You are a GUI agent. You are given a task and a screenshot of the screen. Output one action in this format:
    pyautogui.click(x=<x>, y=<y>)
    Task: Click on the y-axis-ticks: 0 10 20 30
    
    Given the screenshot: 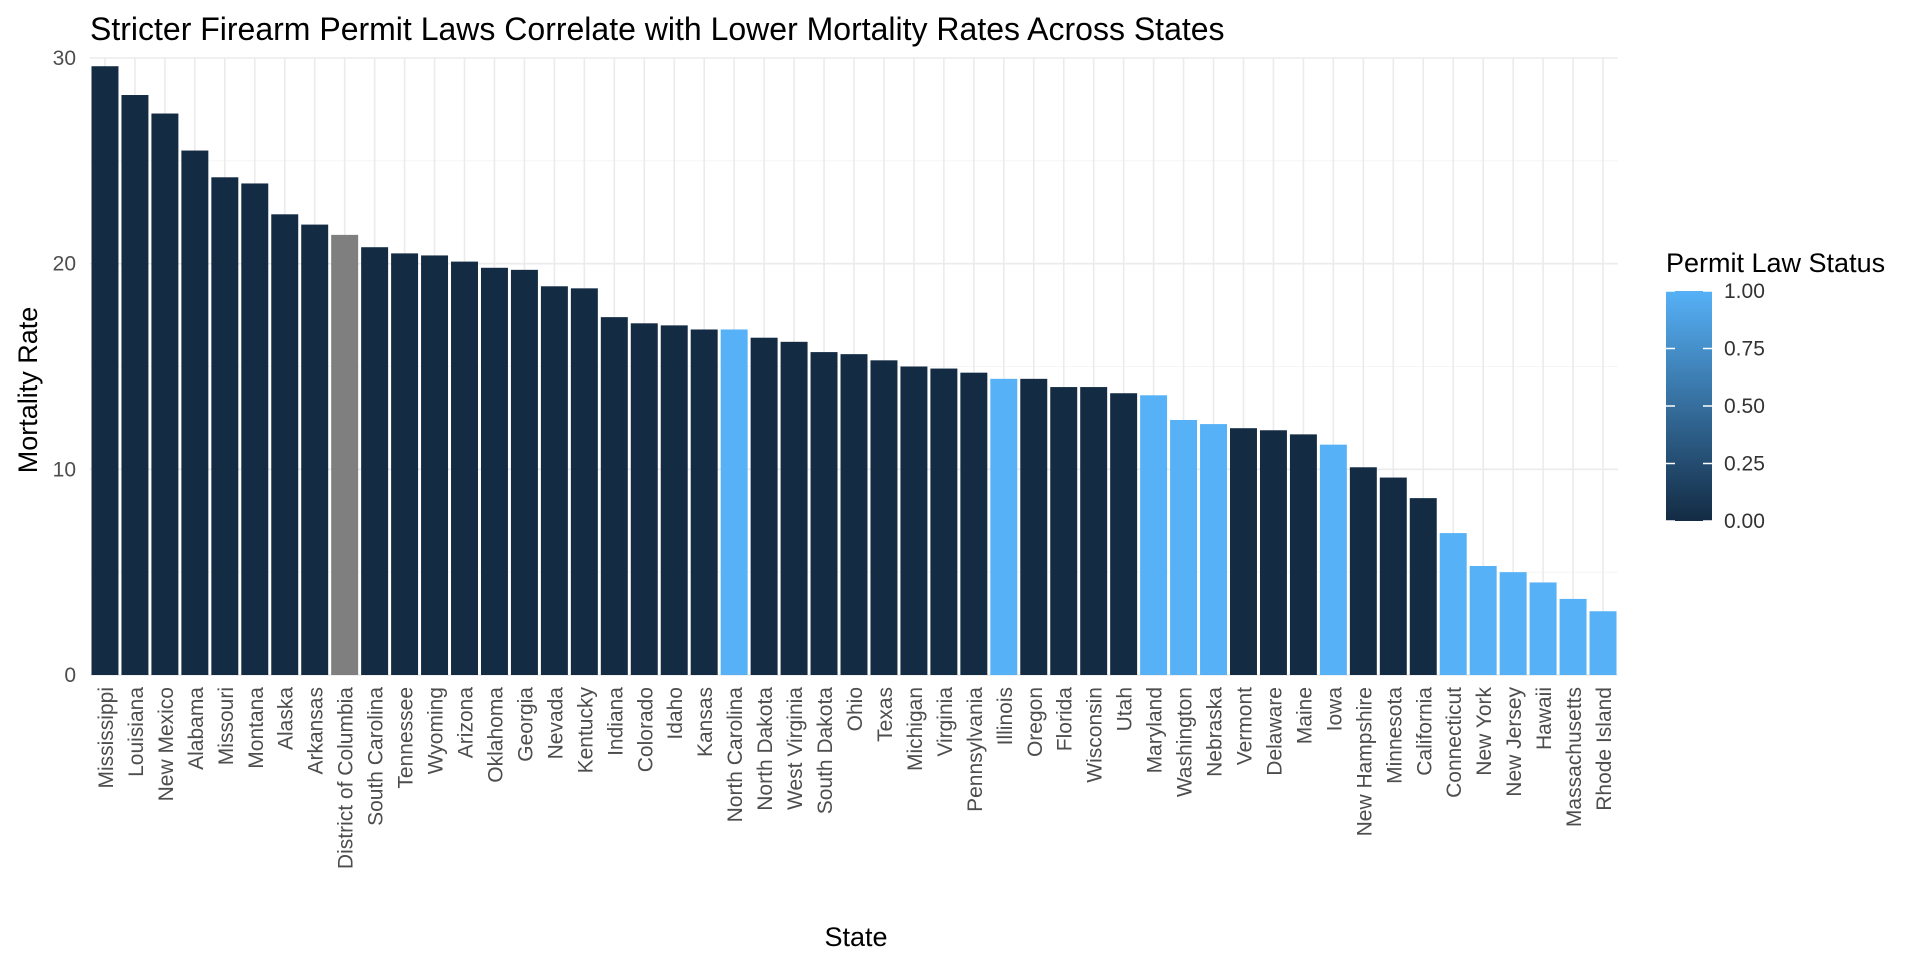 What is the action you would take?
    pyautogui.click(x=64, y=367)
    